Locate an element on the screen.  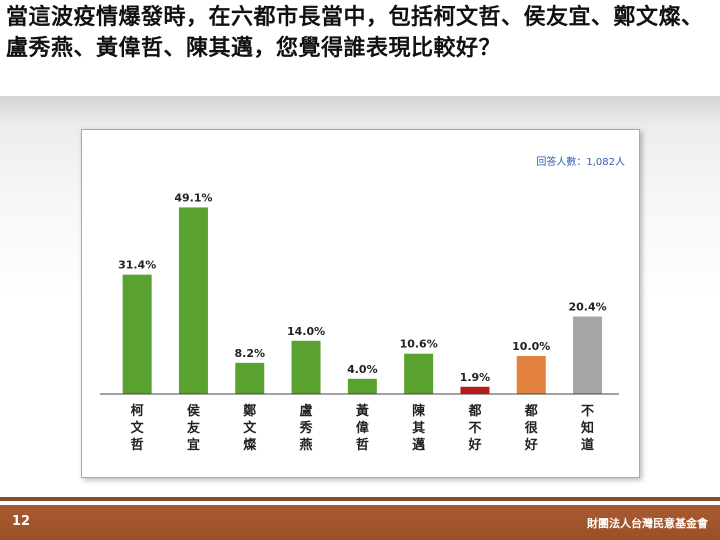
data-label-4: 4.0% is located at coordinates (362, 369).